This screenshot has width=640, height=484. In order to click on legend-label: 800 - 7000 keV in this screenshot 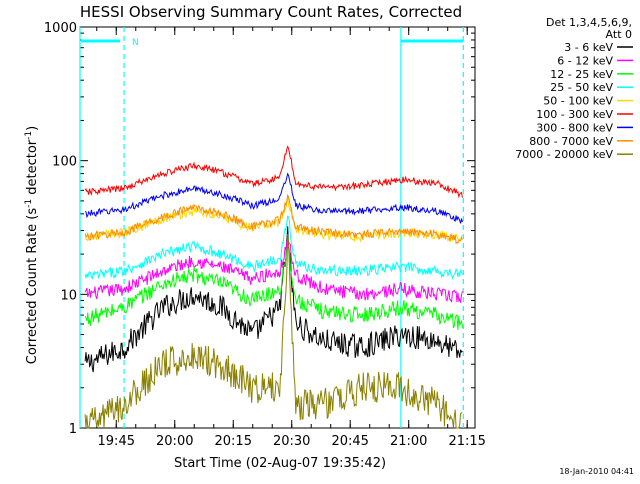, I will do `click(571, 141)`.